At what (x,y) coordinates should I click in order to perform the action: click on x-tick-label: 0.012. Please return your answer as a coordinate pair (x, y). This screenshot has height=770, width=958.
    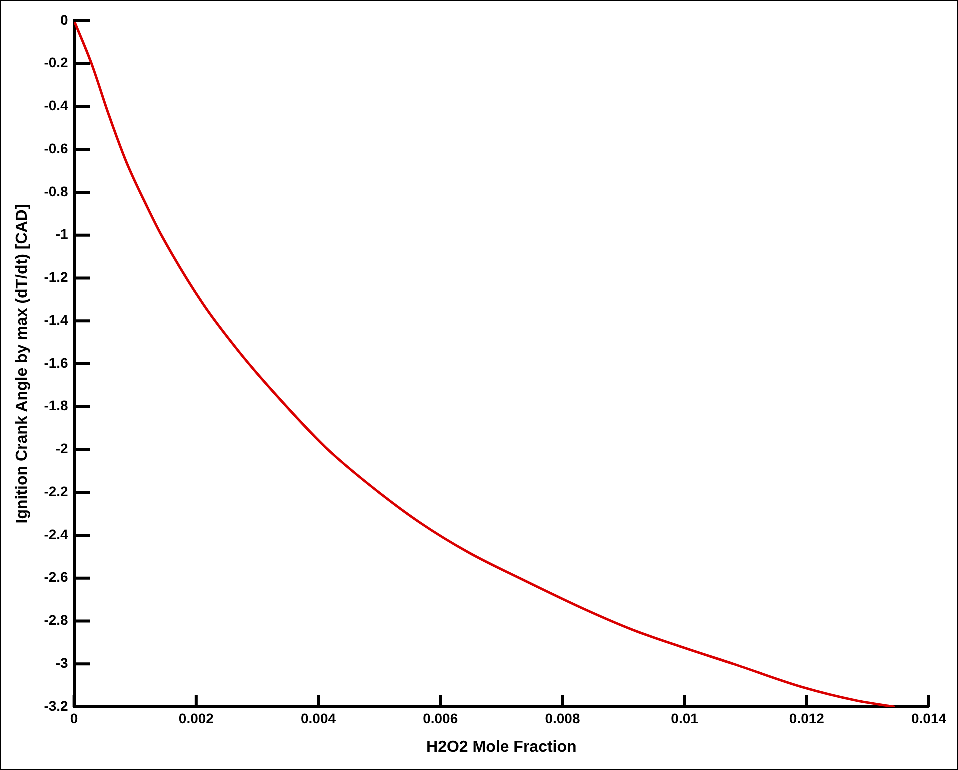
    Looking at the image, I should click on (807, 718).